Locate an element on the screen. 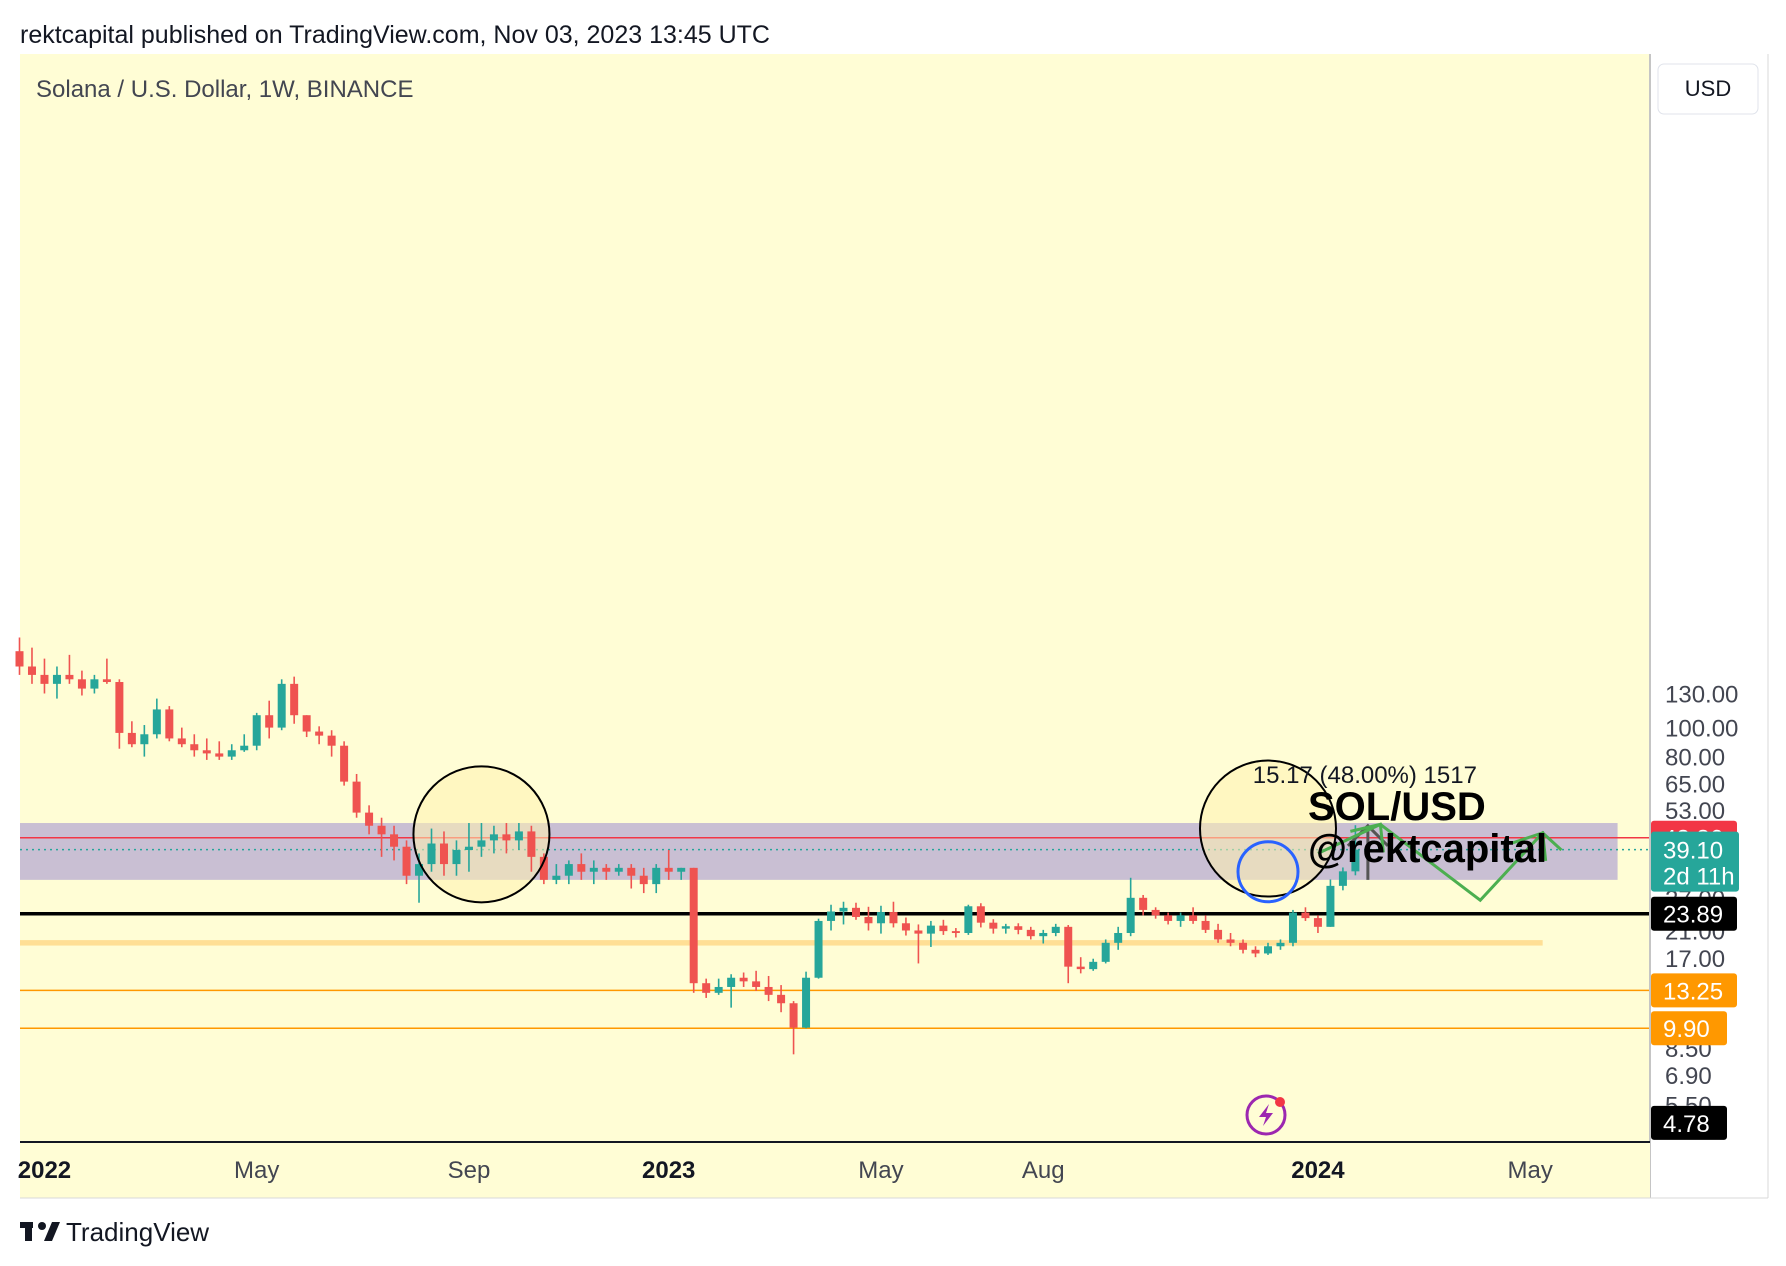 This screenshot has width=1786, height=1266. y-tick-label: 65.00 is located at coordinates (1695, 785).